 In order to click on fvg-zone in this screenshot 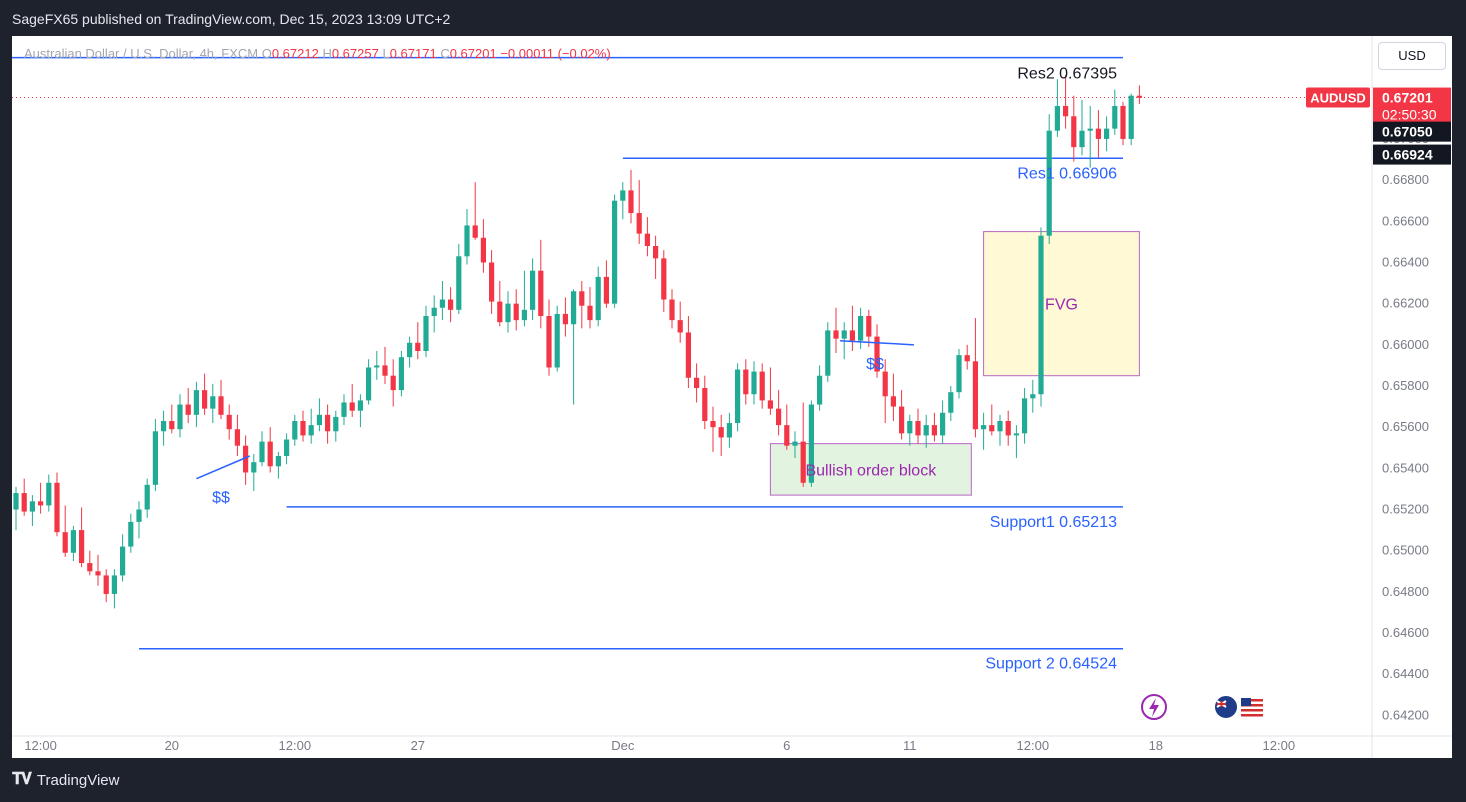, I will do `click(1061, 304)`.